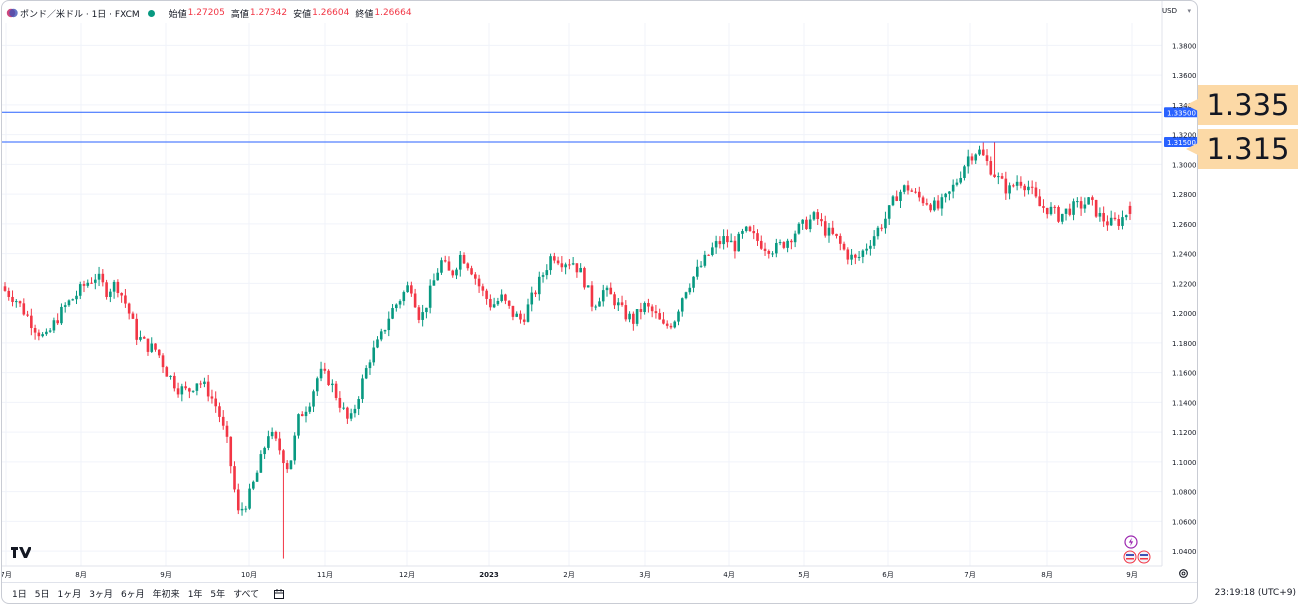  Describe the element at coordinates (1183, 573) in the screenshot. I see `gear-icon` at that location.